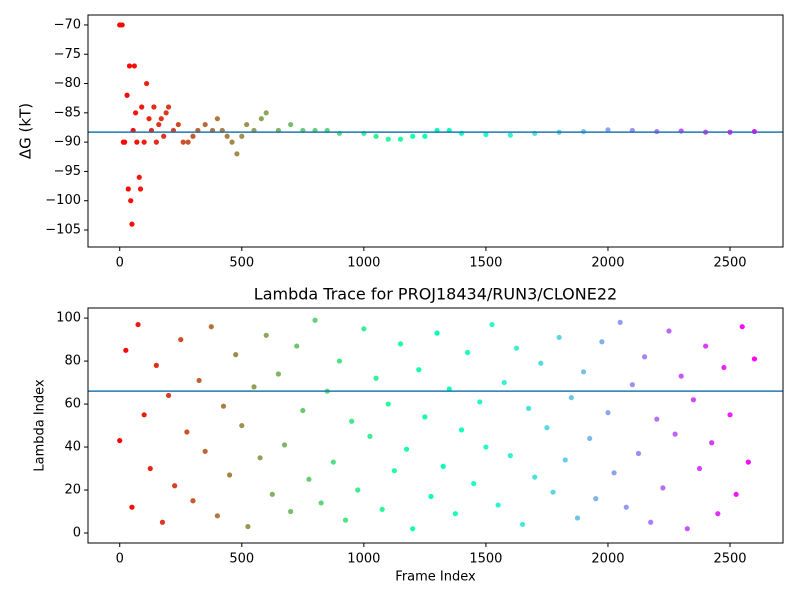 The height and width of the screenshot is (600, 800). Describe the element at coordinates (67, 24) in the screenshot. I see `y-tick-label: −70` at that location.